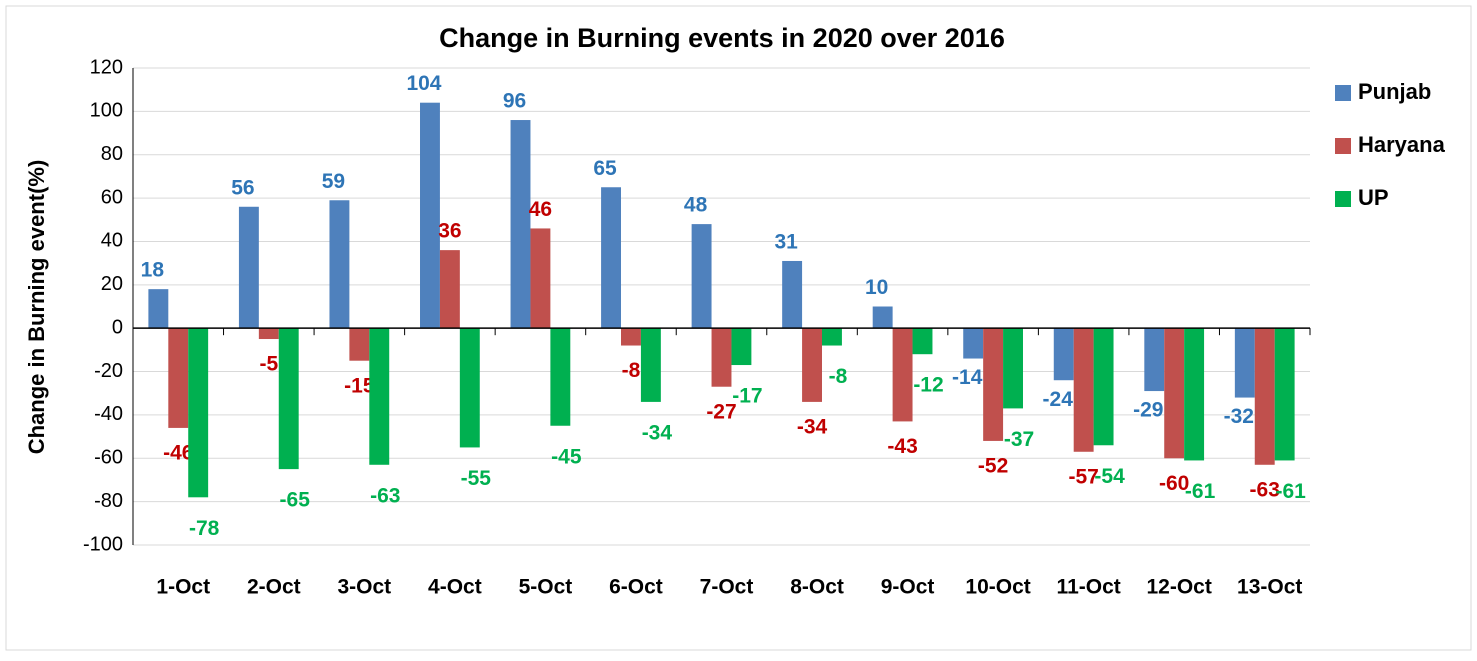  Describe the element at coordinates (106, 67) in the screenshot. I see `y-tick-label: 120` at that location.